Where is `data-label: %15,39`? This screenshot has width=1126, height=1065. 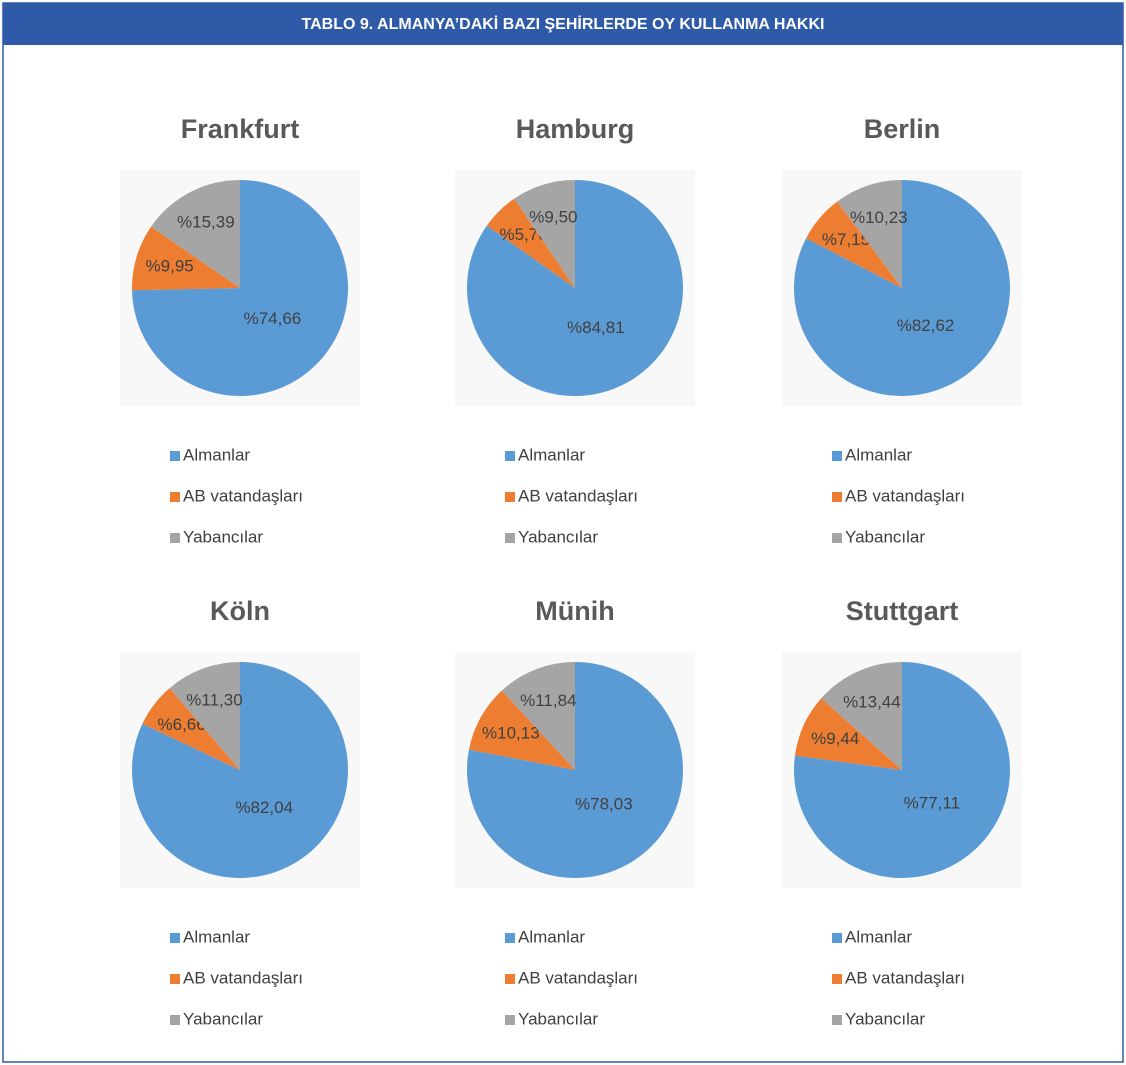 data-label: %15,39 is located at coordinates (206, 221).